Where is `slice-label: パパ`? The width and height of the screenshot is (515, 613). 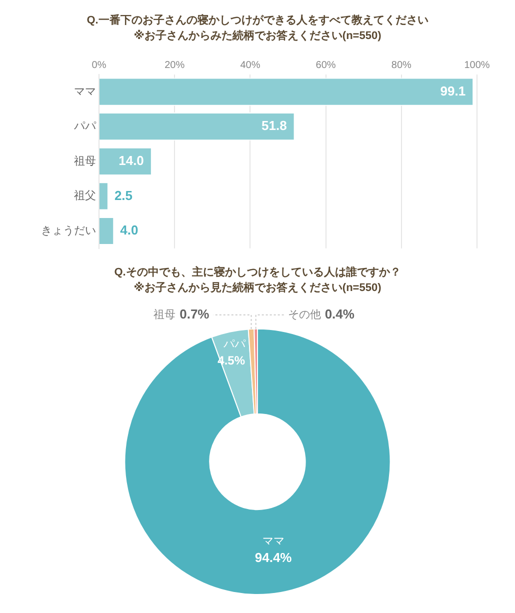 slice-label: パパ is located at coordinates (234, 344).